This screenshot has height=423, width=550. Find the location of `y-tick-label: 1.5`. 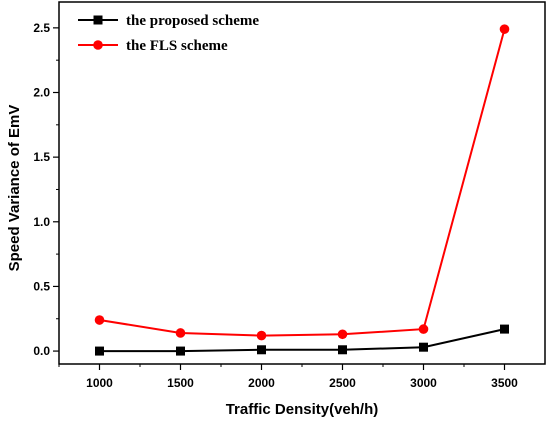

y-tick-label: 1.5 is located at coordinates (41, 157).